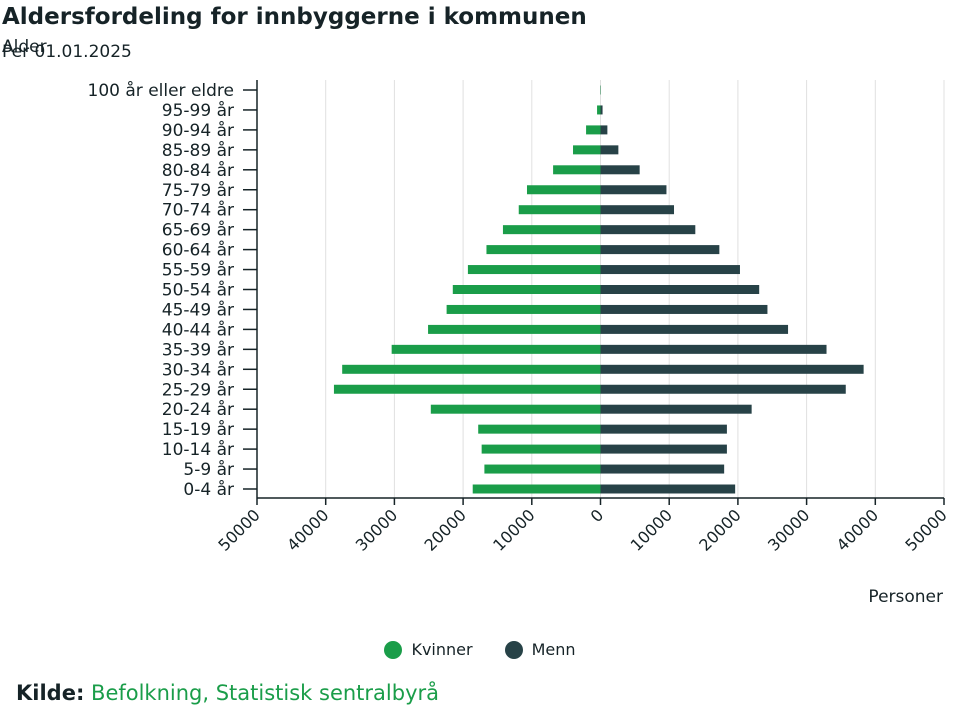  What do you see at coordinates (198, 409) in the screenshot?
I see `y-tick-label: 20-24 år` at bounding box center [198, 409].